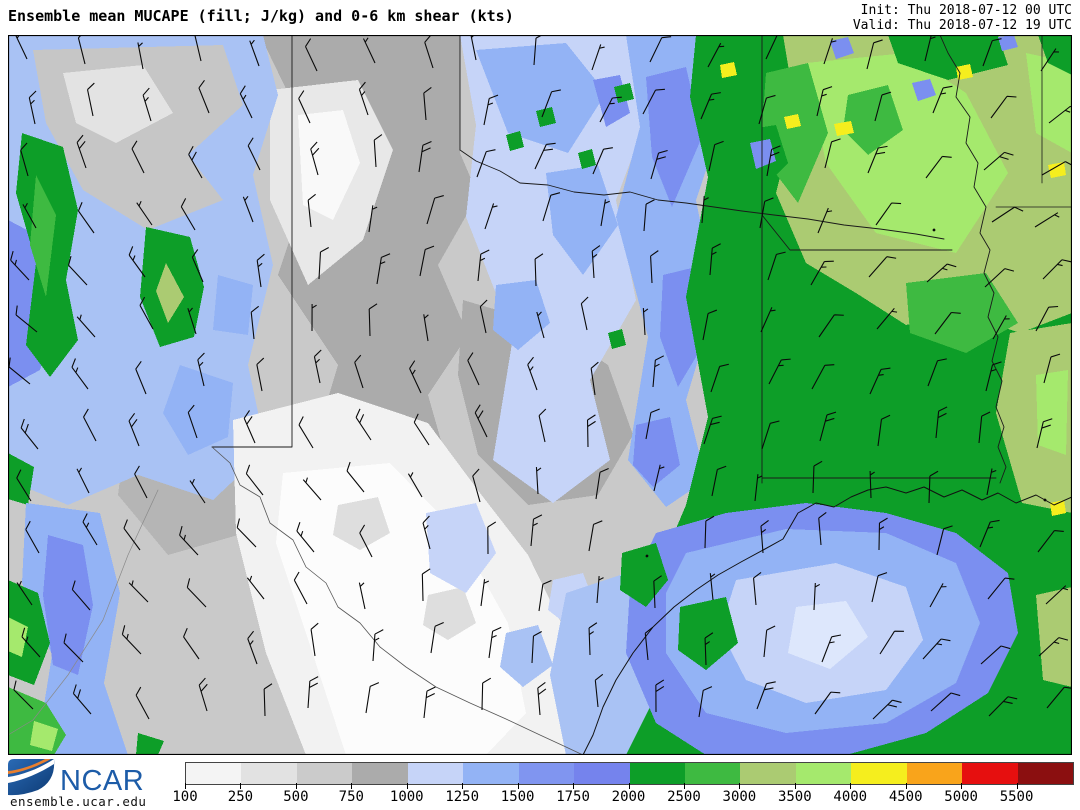  What do you see at coordinates (83, 612) in the screenshot?
I see `mexico-boundary` at bounding box center [83, 612].